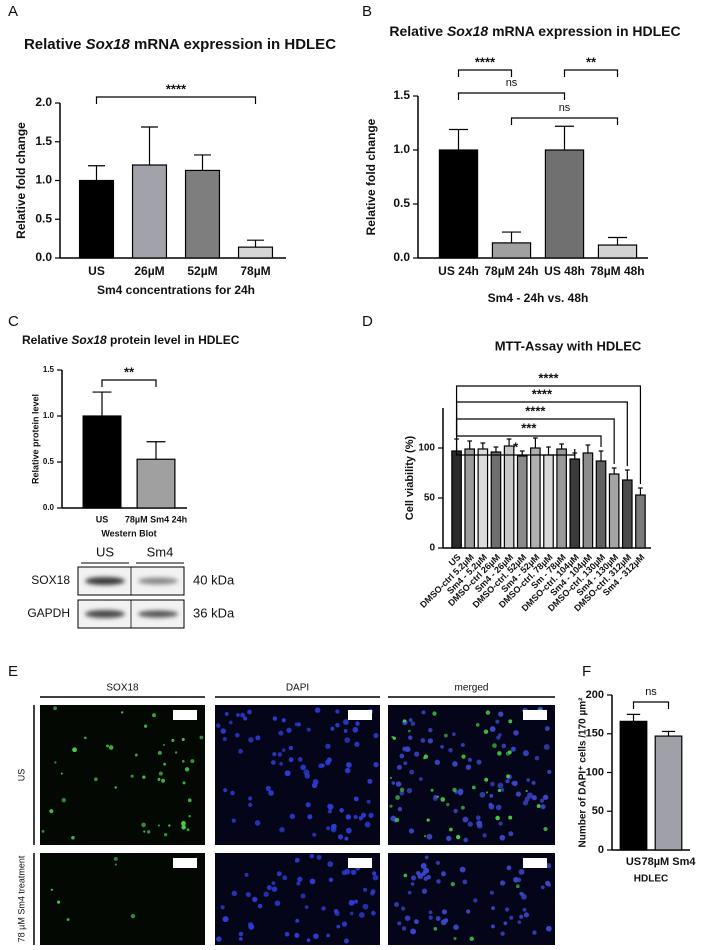  What do you see at coordinates (471, 775) in the screenshot?
I see `micrograph` at bounding box center [471, 775].